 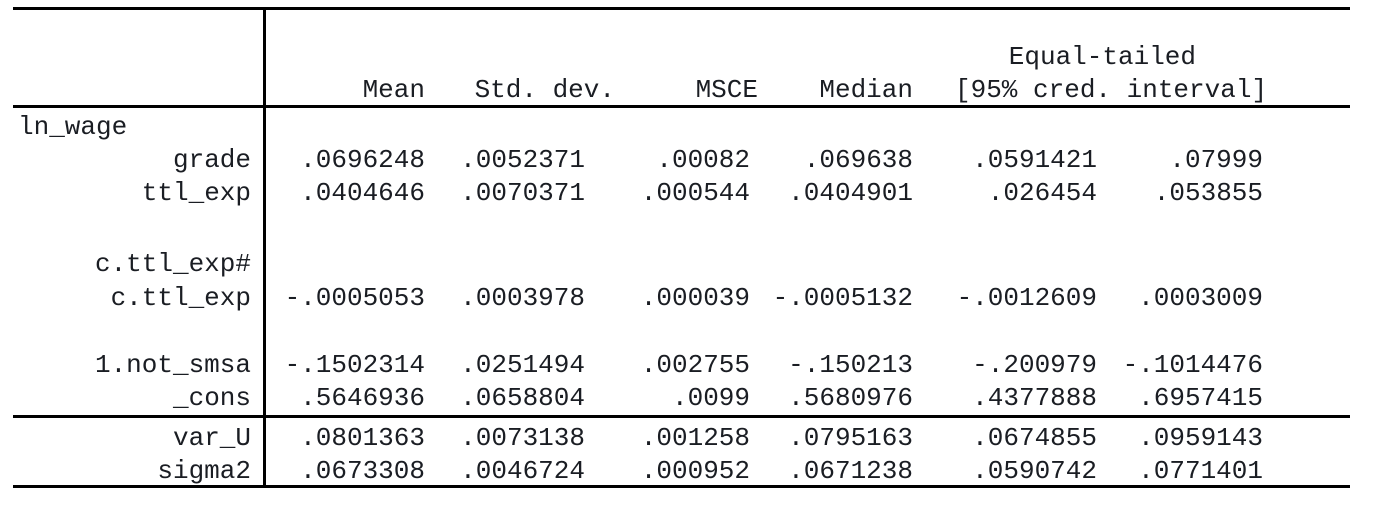 I want to click on cell-median: .5680976, so click(x=850, y=398).